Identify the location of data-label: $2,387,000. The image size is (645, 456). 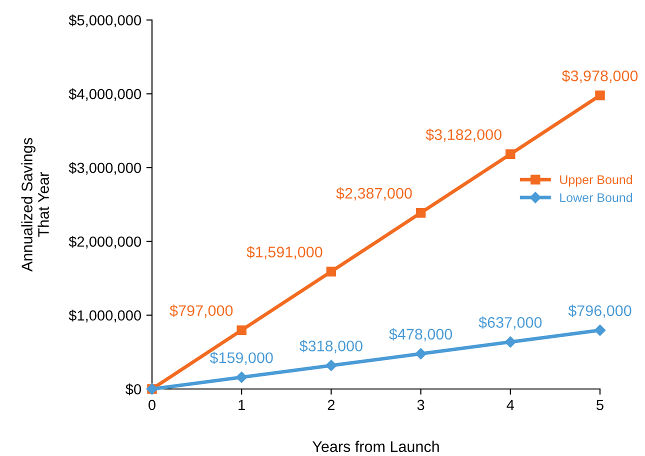
(374, 194).